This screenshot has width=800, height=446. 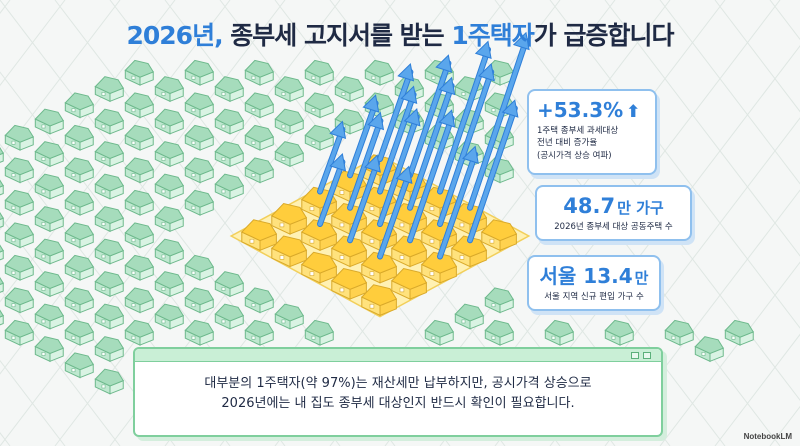 What do you see at coordinates (492, 35) in the screenshot?
I see `title-highlight: 1주택자` at bounding box center [492, 35].